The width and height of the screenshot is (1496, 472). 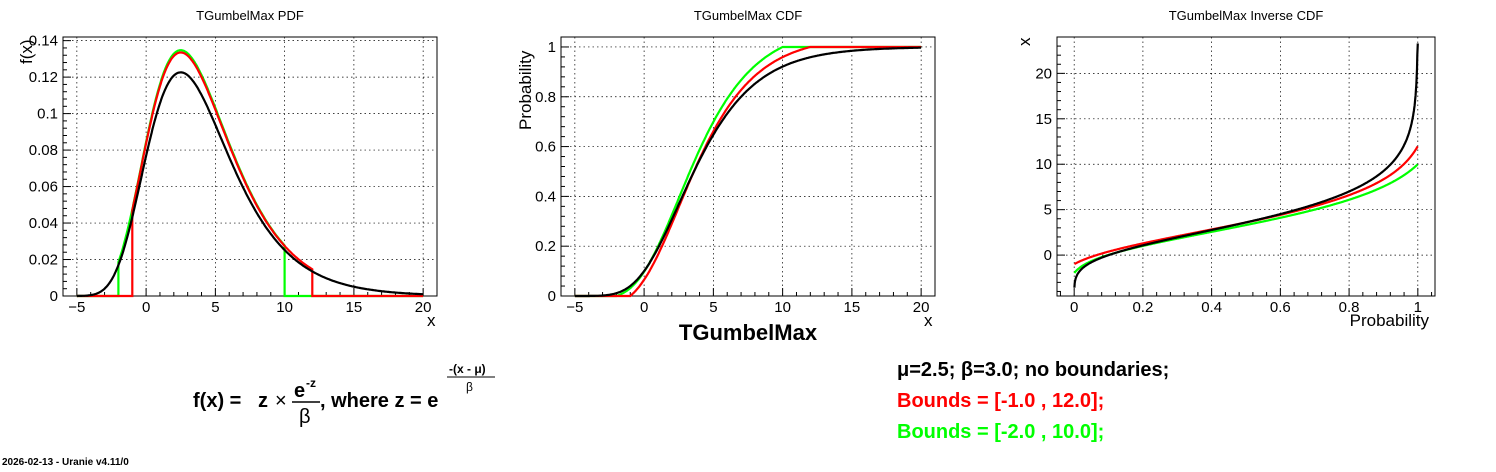 What do you see at coordinates (748, 15) in the screenshot?
I see `chart-title: TGumbelMax CDF` at bounding box center [748, 15].